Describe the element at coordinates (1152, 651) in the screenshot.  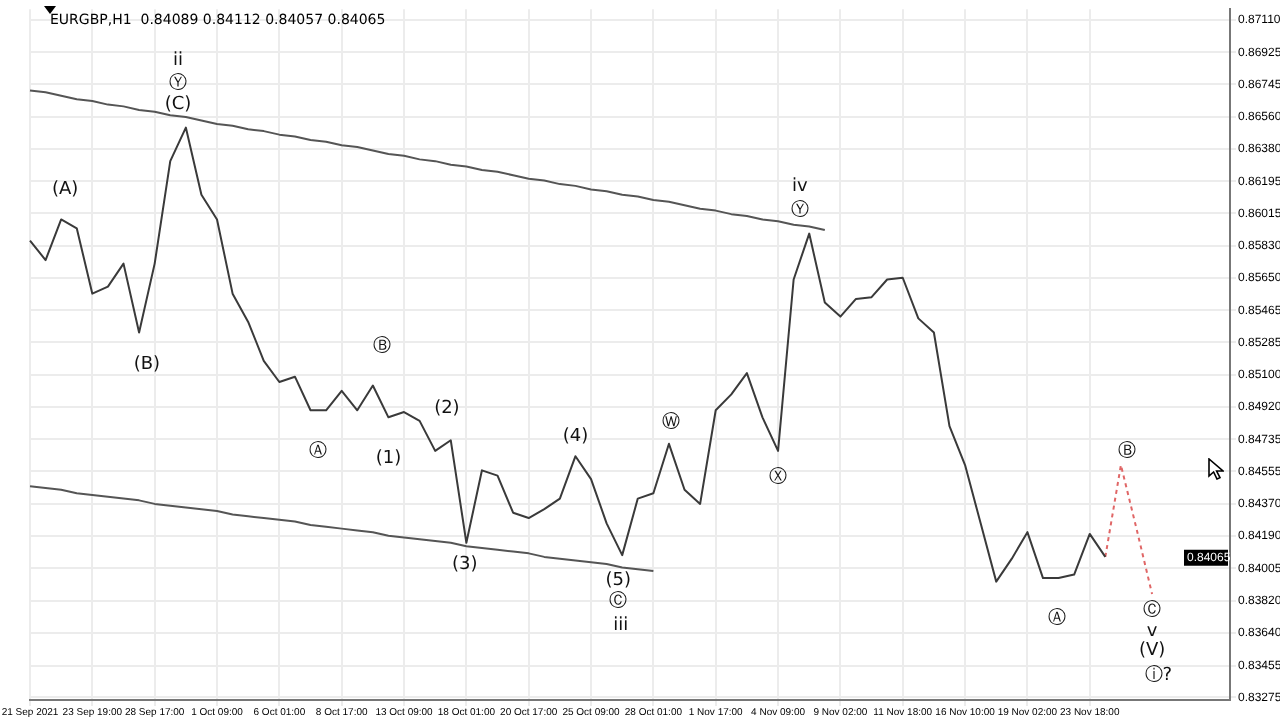
I see `annotation: (V)` at that location.